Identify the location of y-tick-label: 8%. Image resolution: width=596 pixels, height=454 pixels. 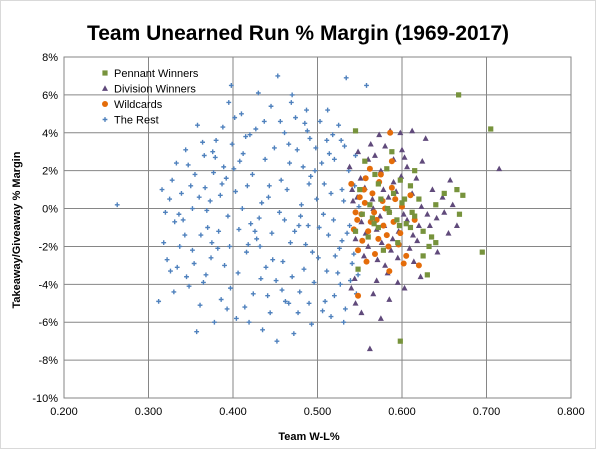
(50, 58).